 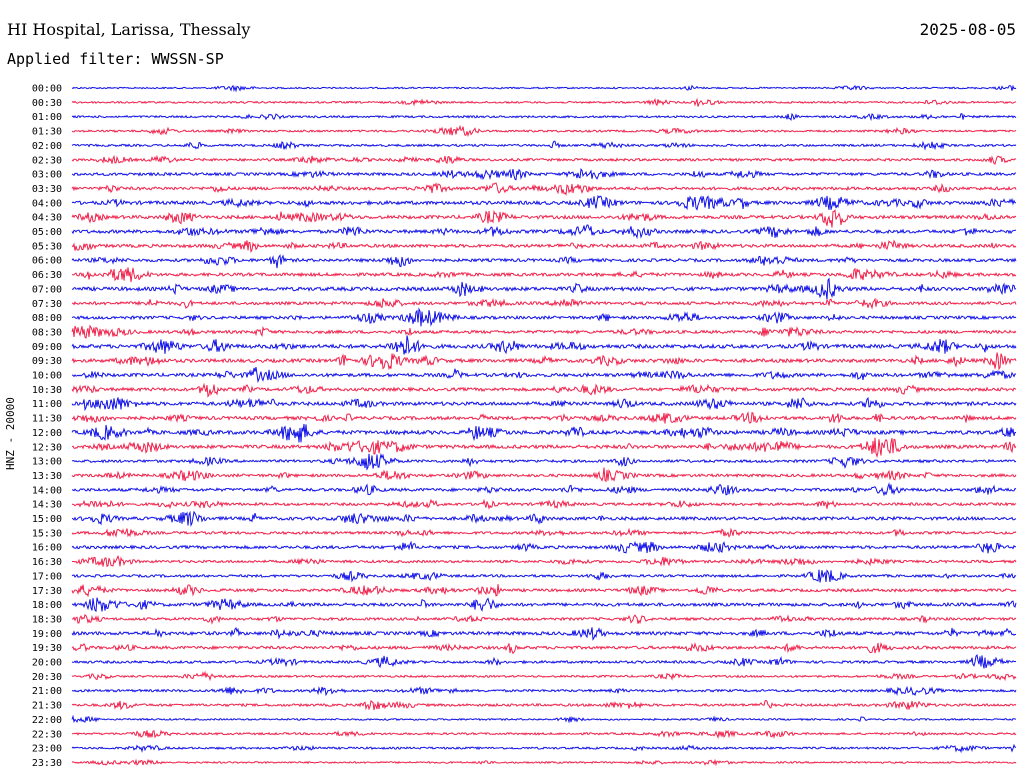 I want to click on row-time-label: 16:30, so click(x=47, y=562).